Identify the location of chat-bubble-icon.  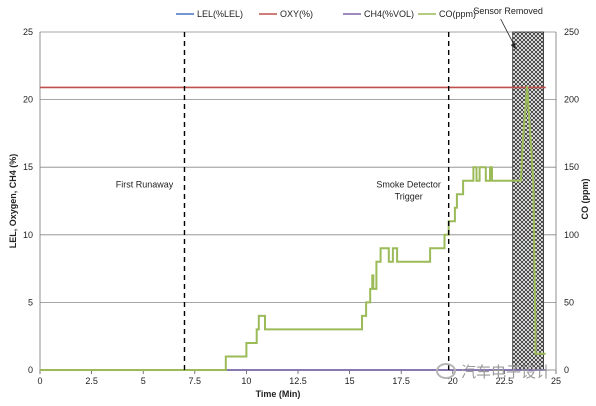
(446, 371).